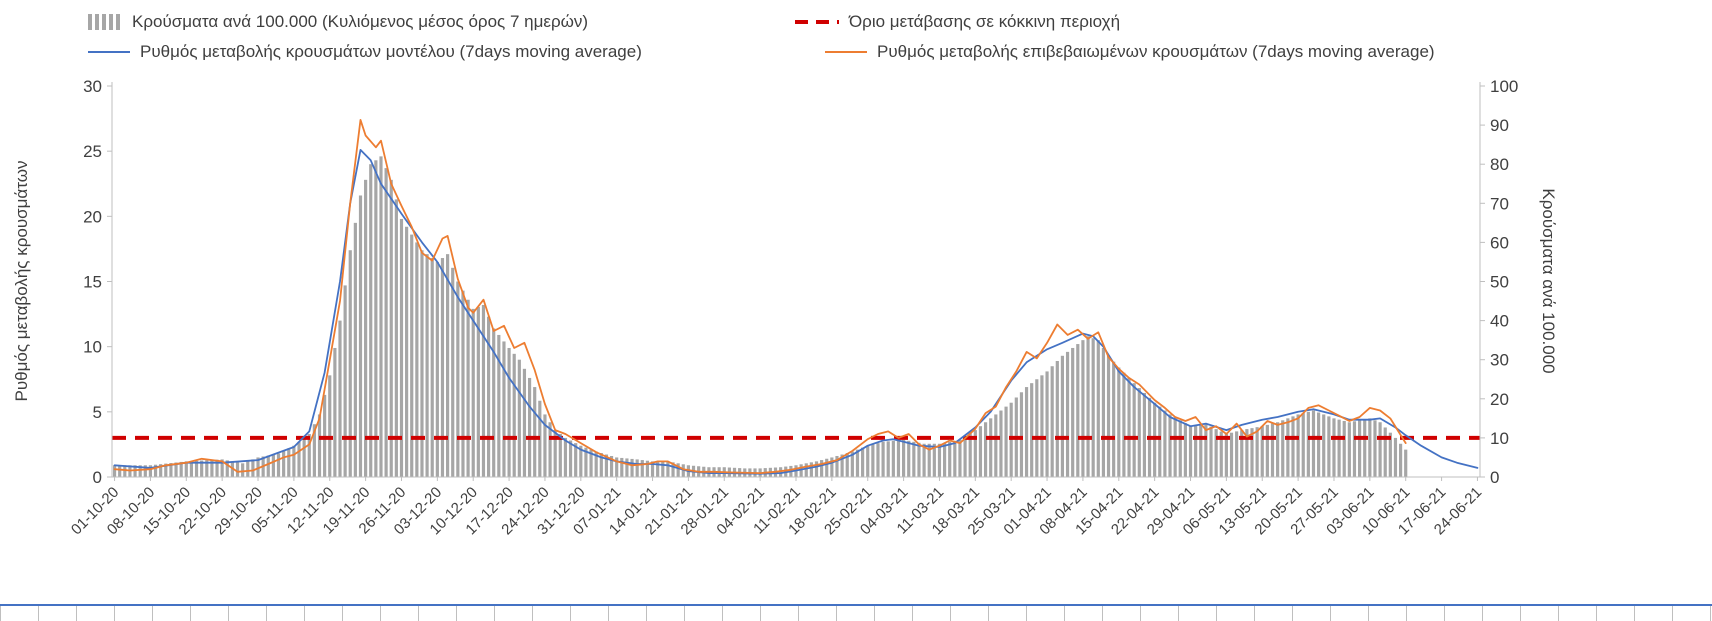  I want to click on threshold-legend-swatch-icon, so click(817, 22).